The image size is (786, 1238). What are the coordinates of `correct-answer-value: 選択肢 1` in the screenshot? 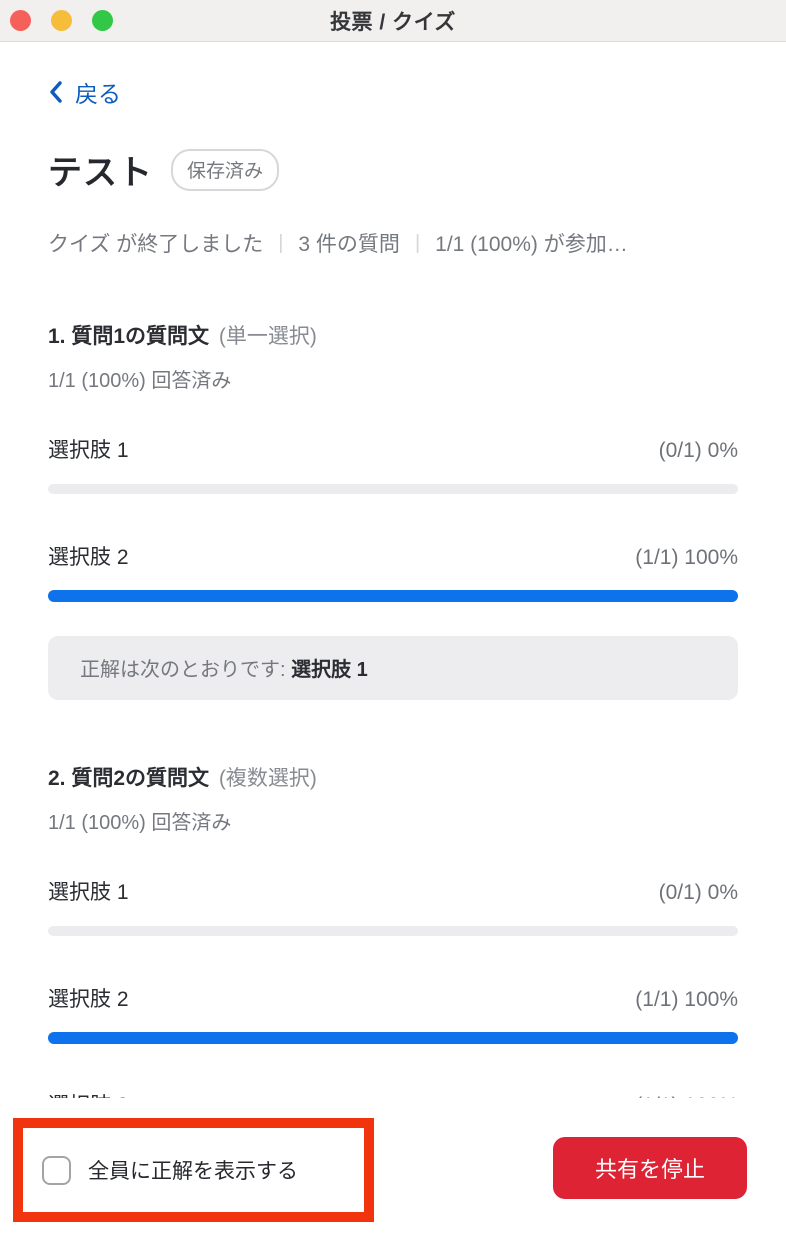 It's located at (329, 670).